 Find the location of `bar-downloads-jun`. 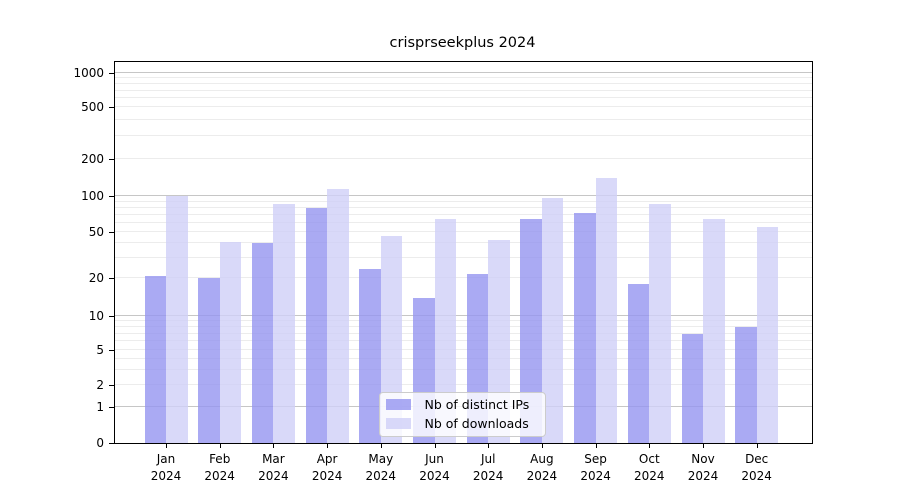

bar-downloads-jun is located at coordinates (445, 331).